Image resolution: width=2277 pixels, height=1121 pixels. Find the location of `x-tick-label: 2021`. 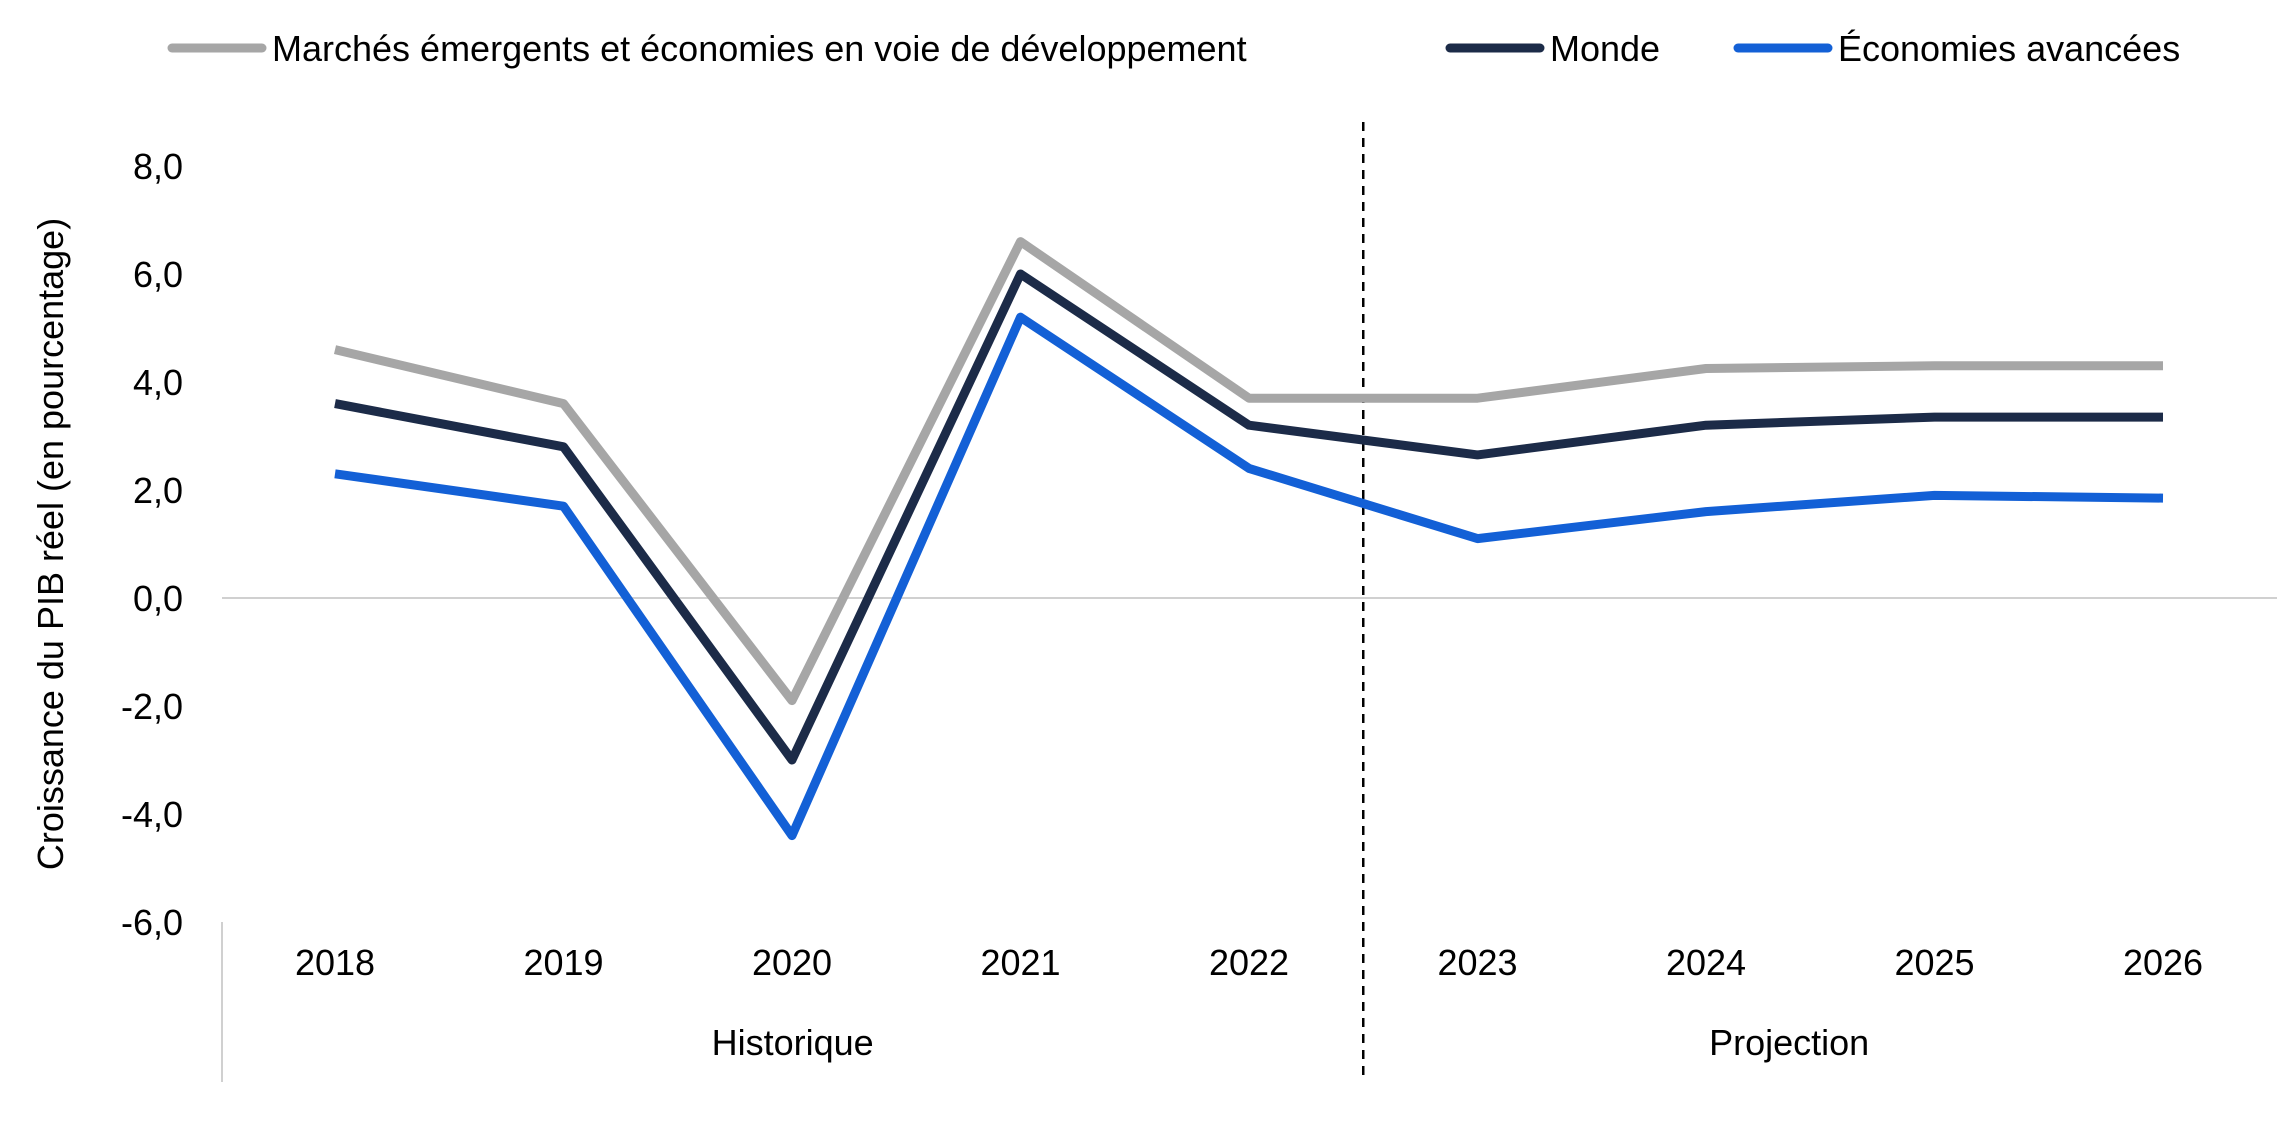

x-tick-label: 2021 is located at coordinates (1020, 962).